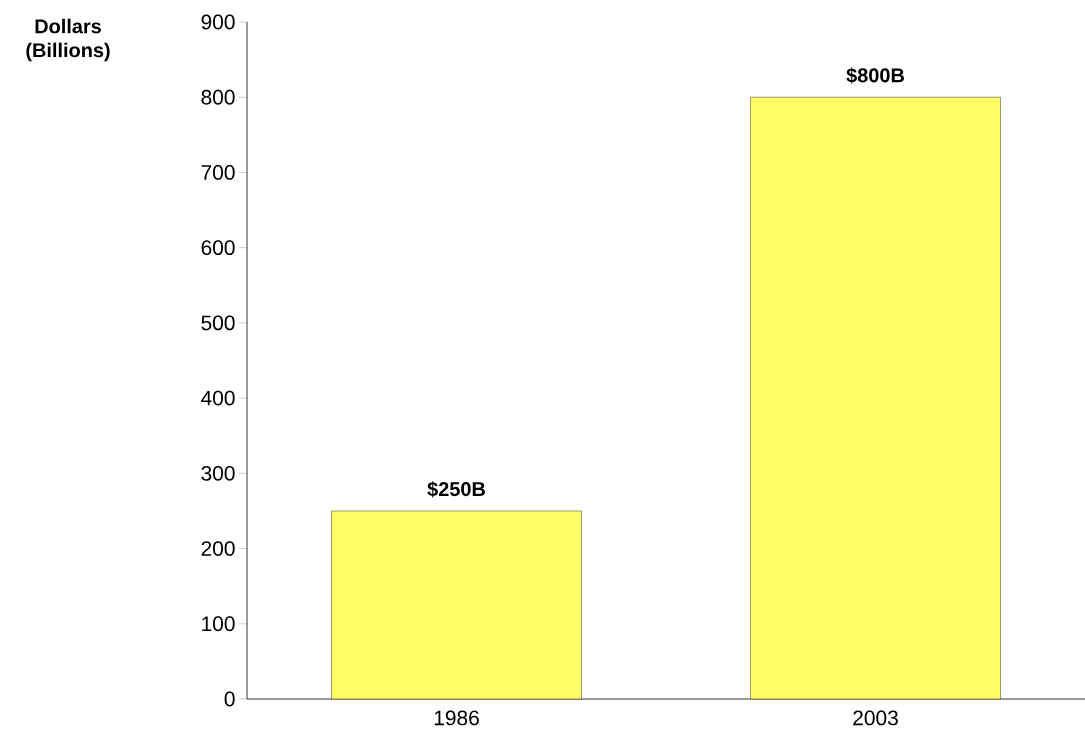 This screenshot has height=752, width=1085. Describe the element at coordinates (218, 624) in the screenshot. I see `y-tick-label: 100` at that location.